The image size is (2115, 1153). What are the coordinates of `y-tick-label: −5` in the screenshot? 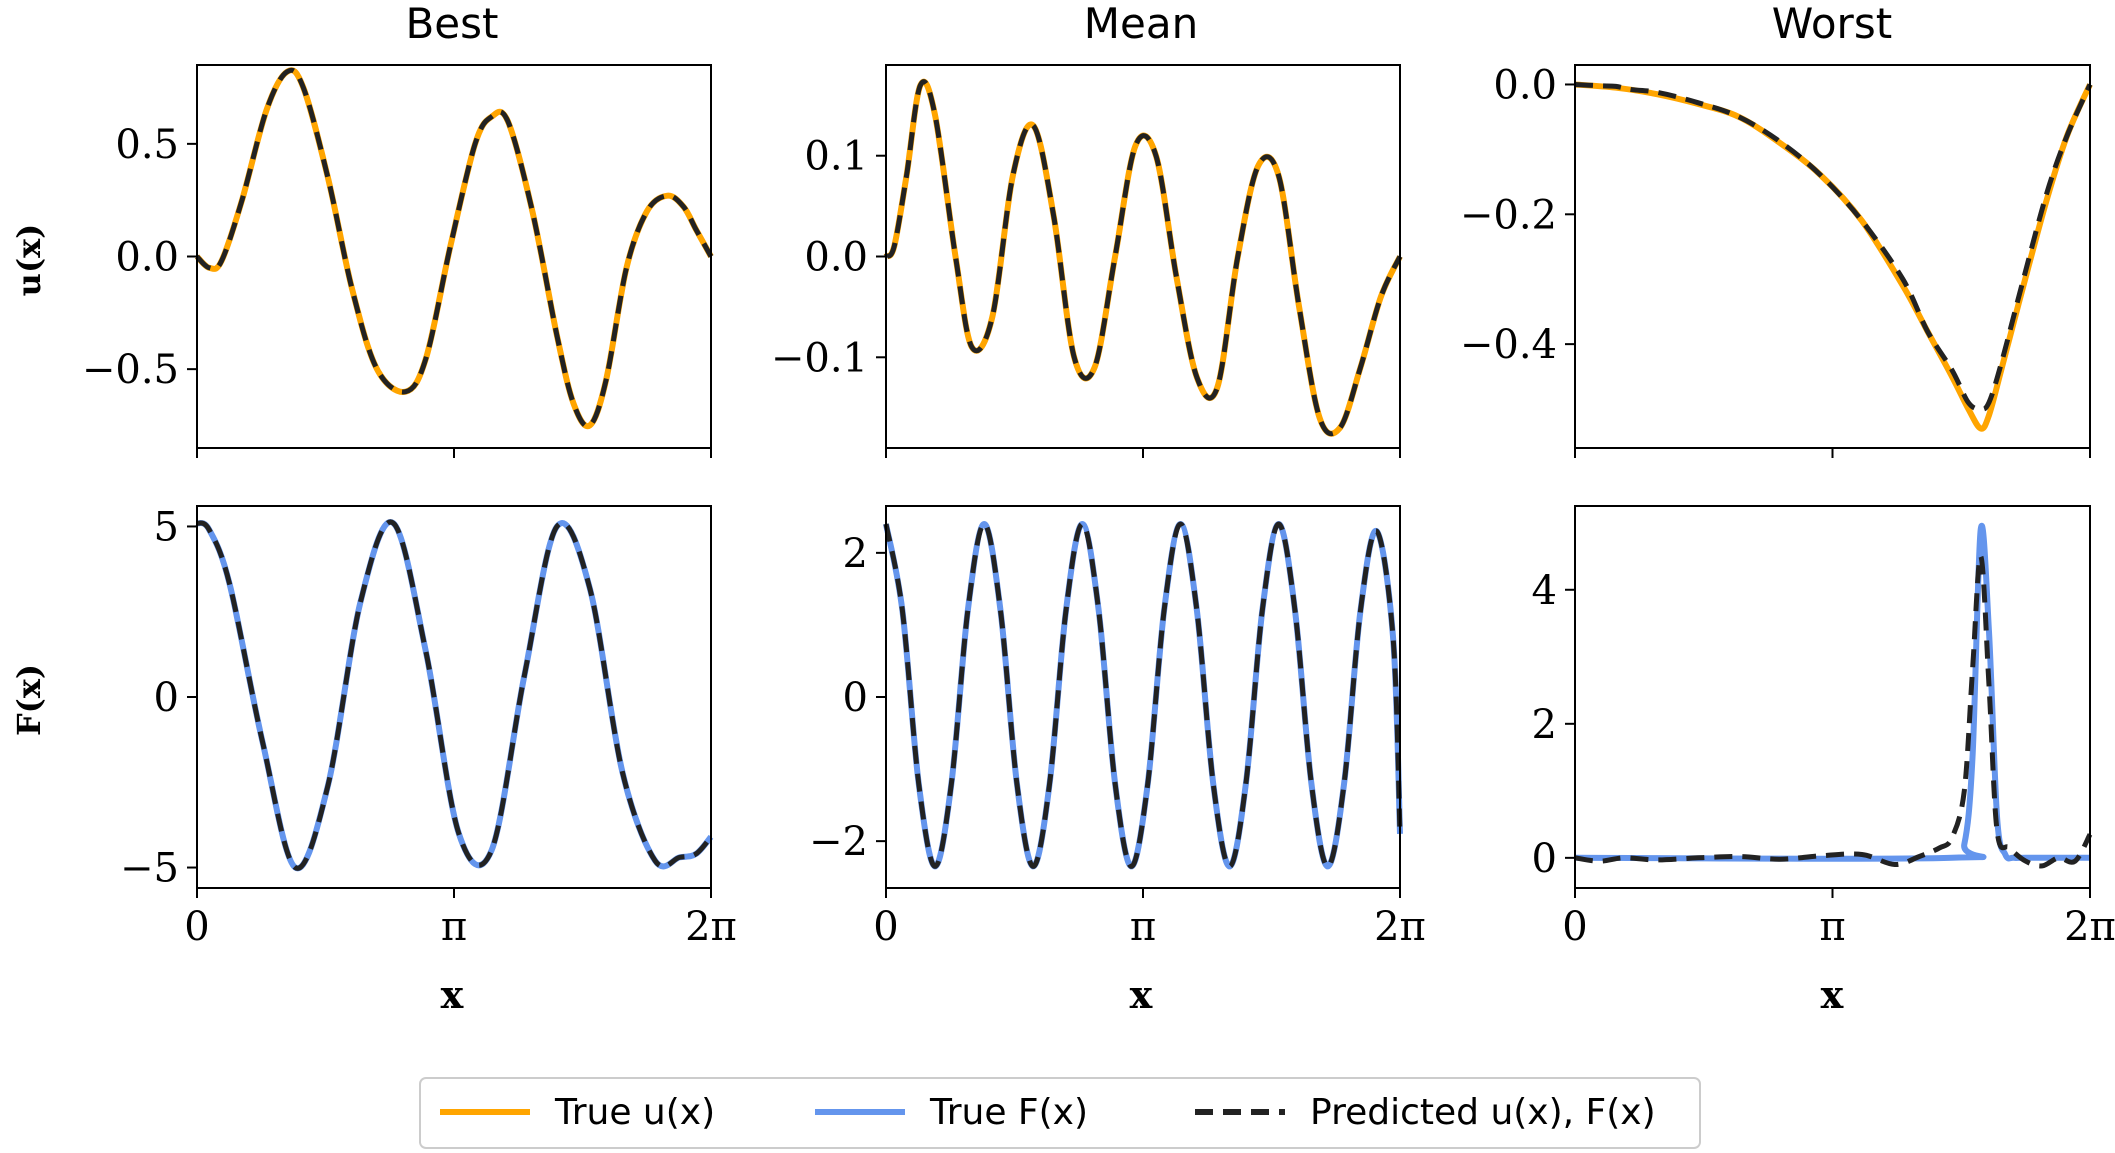 It's located at (149, 869).